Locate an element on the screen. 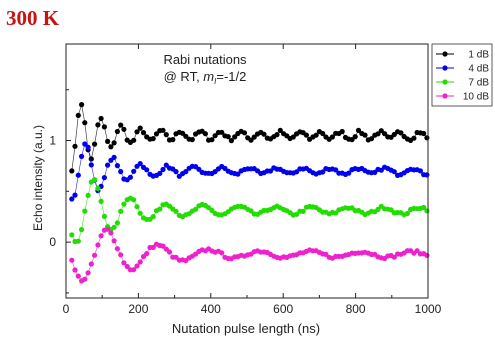  title-prefix: @ RT, is located at coordinates (184, 76).